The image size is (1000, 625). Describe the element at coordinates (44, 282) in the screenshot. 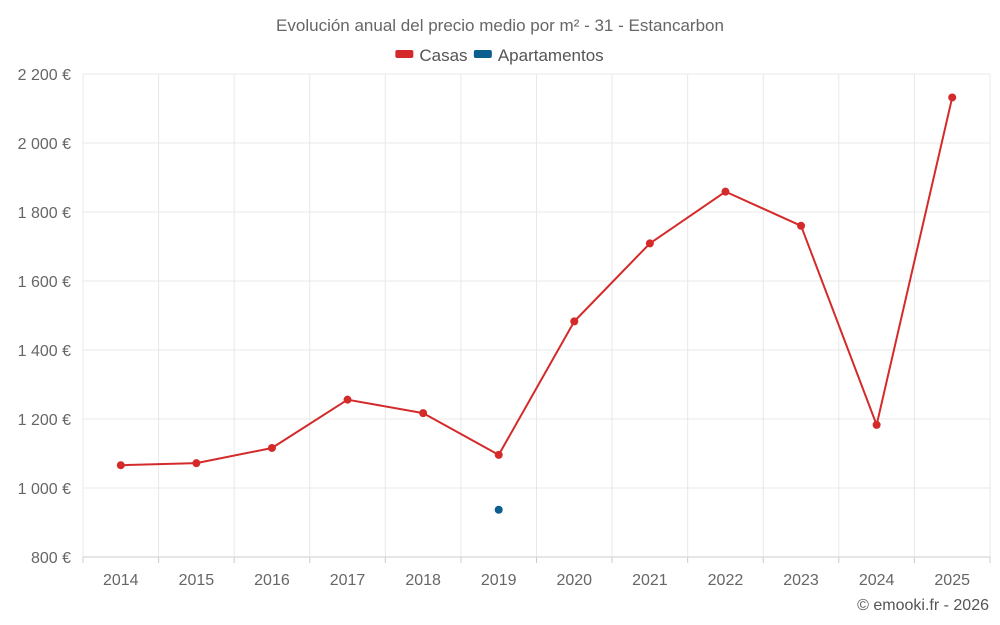

I see `y-tick-label: 1 600 €` at that location.